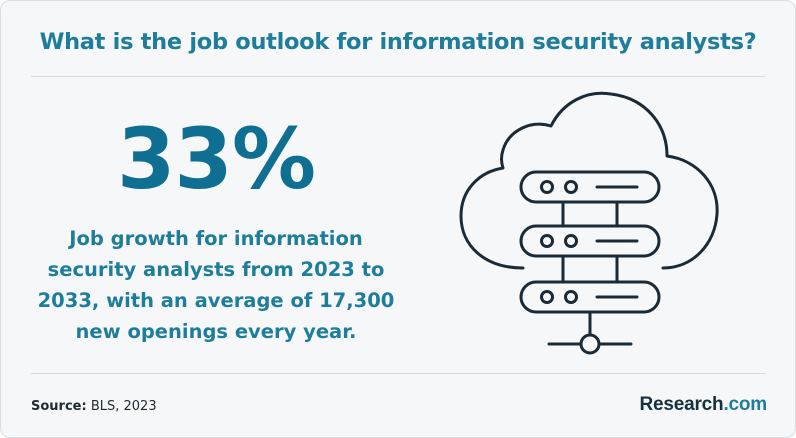  I want to click on brand-name: Research, so click(681, 404).